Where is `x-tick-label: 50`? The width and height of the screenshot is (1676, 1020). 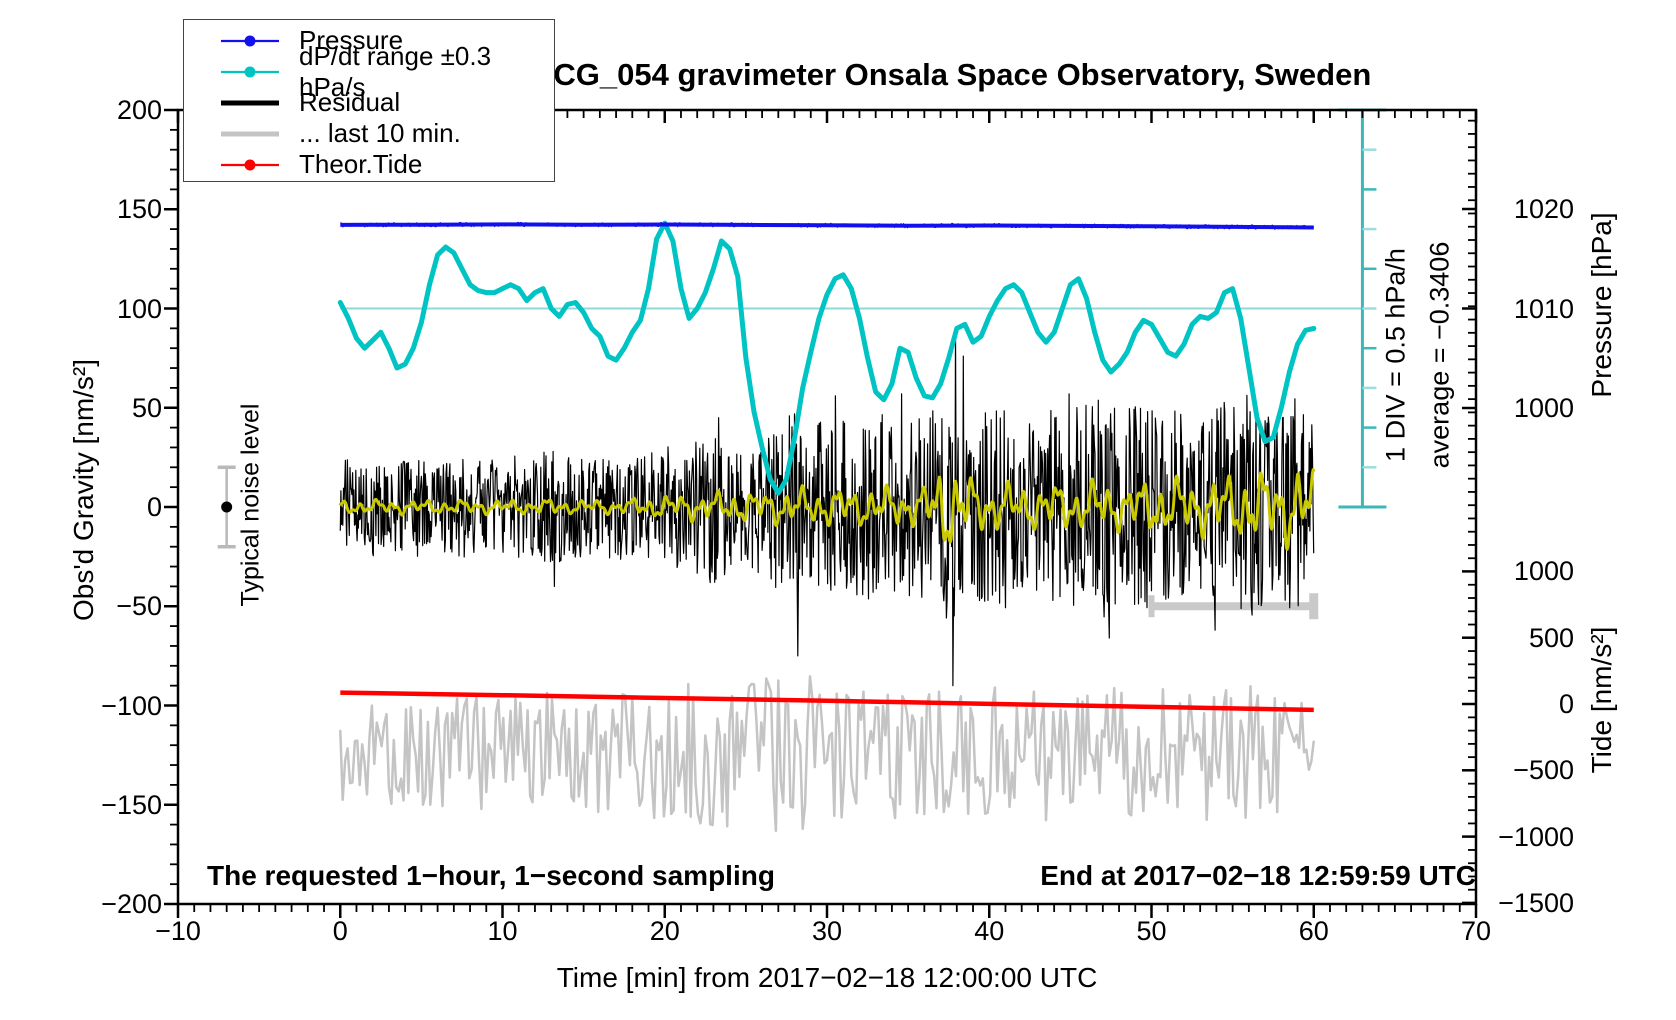 x-tick-label: 50 is located at coordinates (1151, 931).